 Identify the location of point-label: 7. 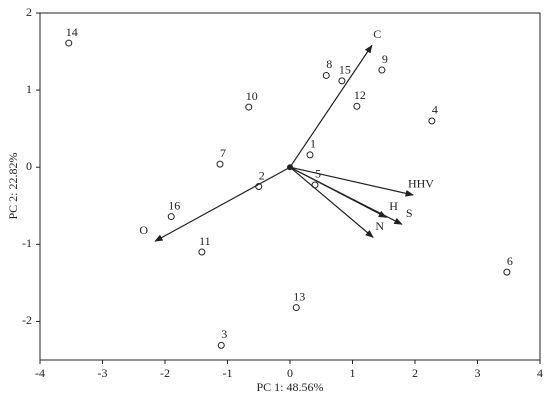
(223, 153).